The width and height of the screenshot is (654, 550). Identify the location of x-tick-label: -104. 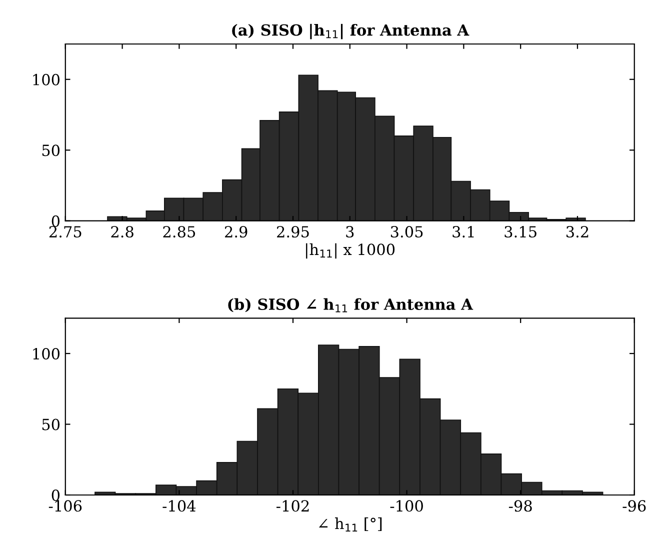
(179, 506).